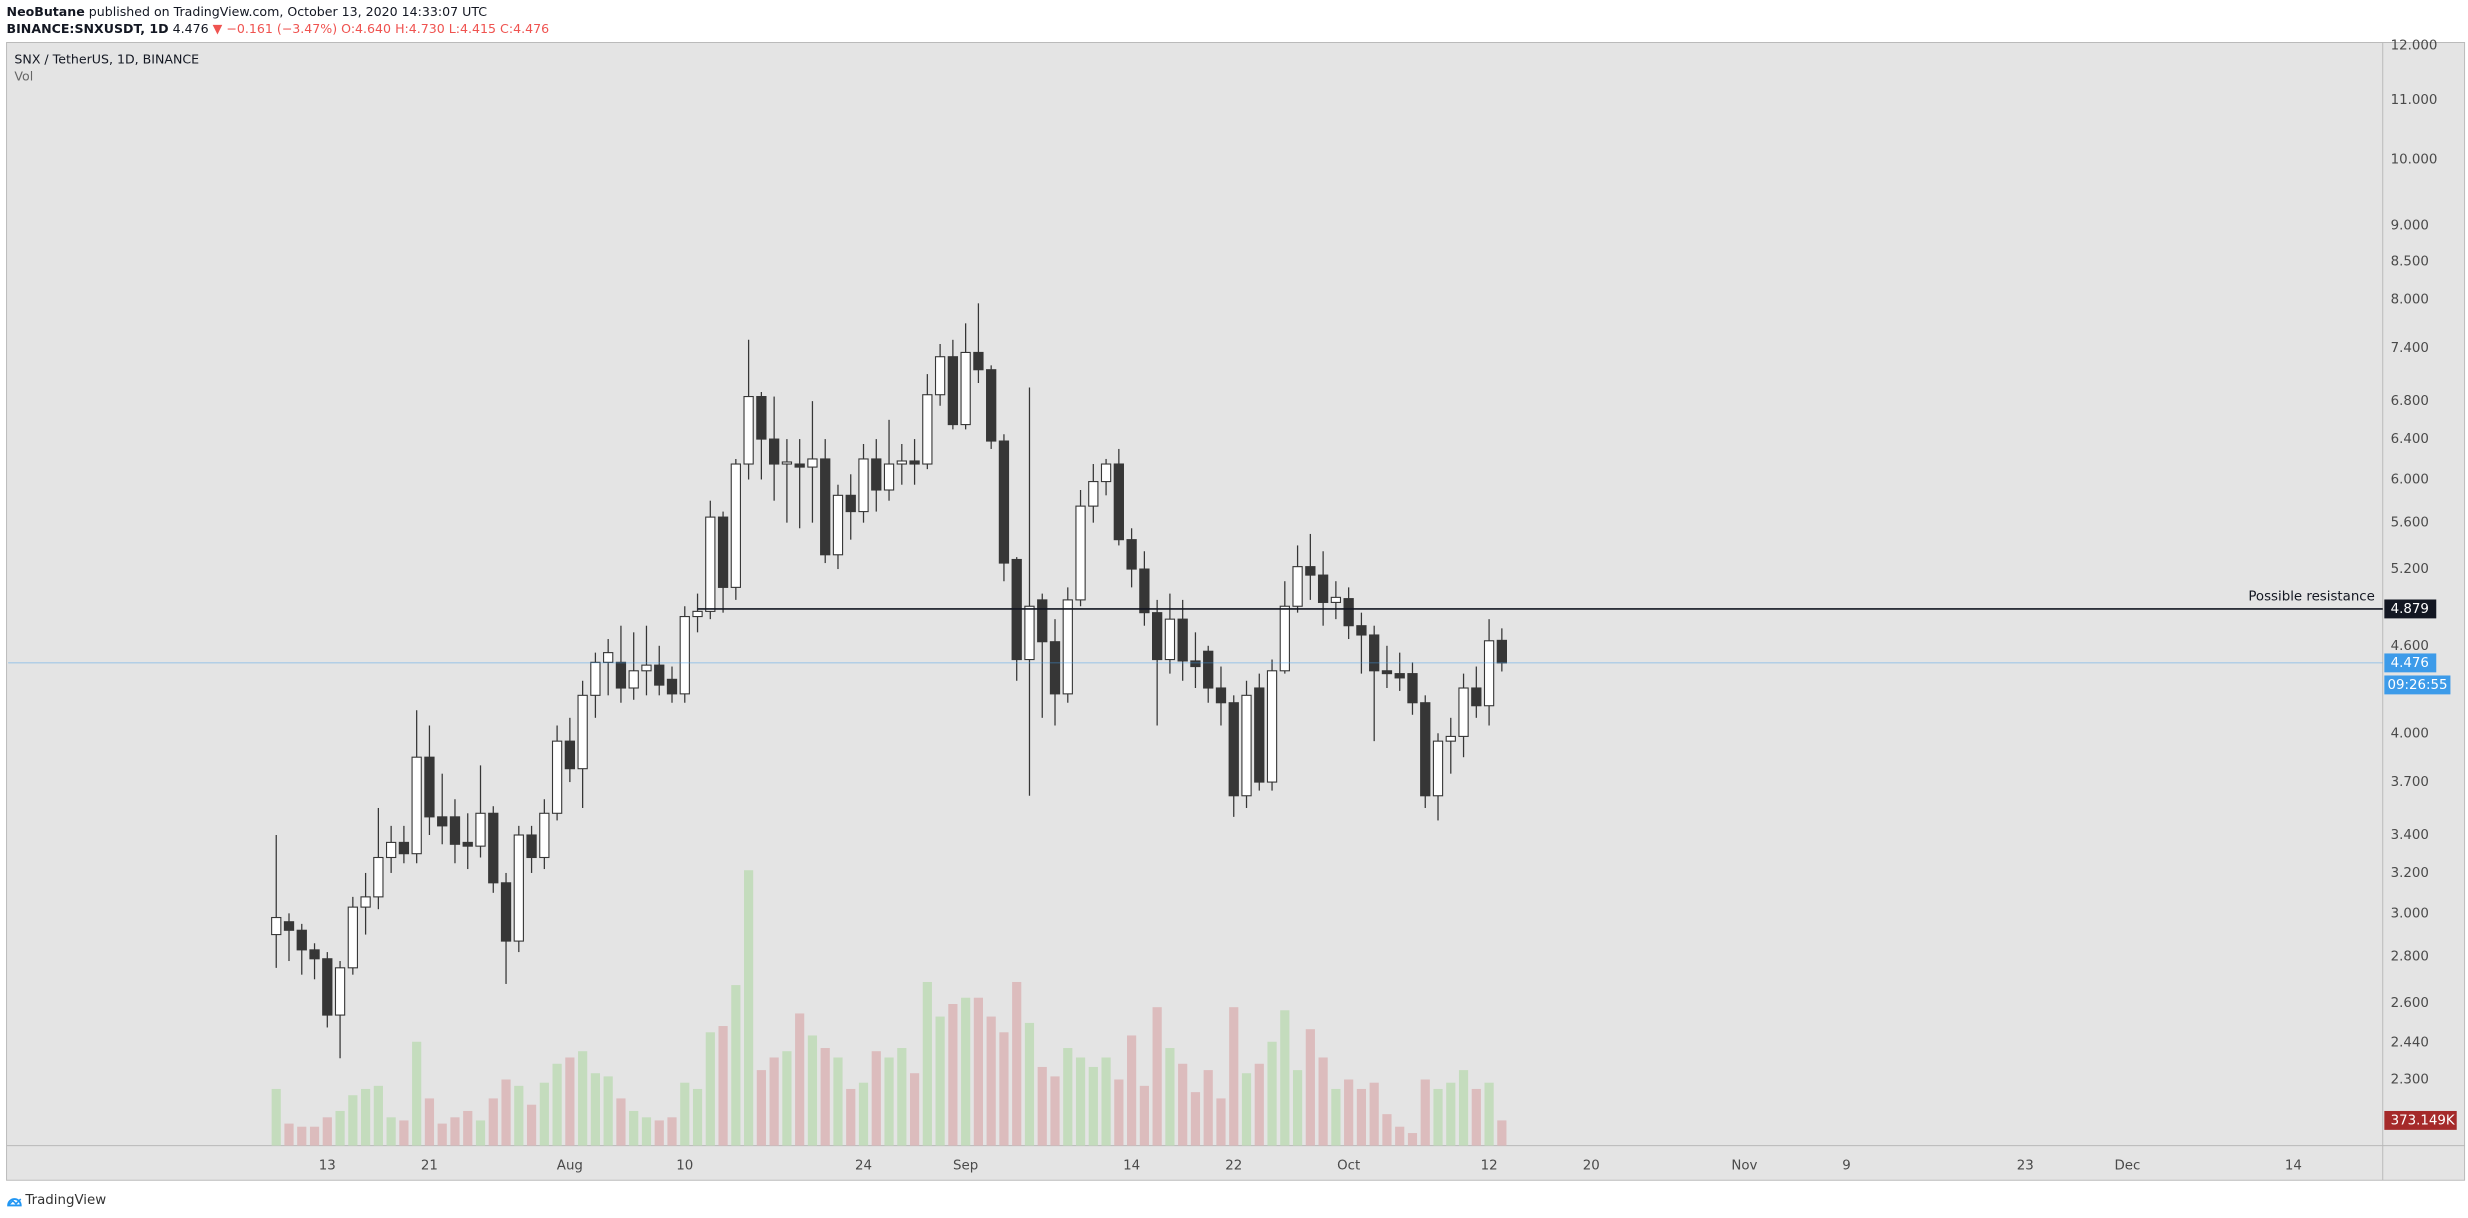  I want to click on y-tick-label: 4.000, so click(2410, 733).